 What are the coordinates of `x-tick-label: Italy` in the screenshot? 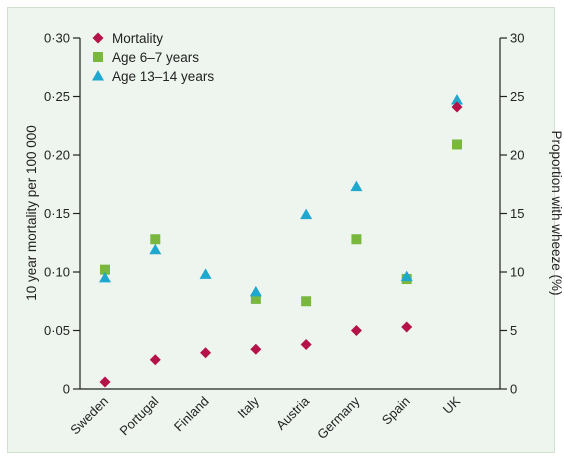 It's located at (249, 407).